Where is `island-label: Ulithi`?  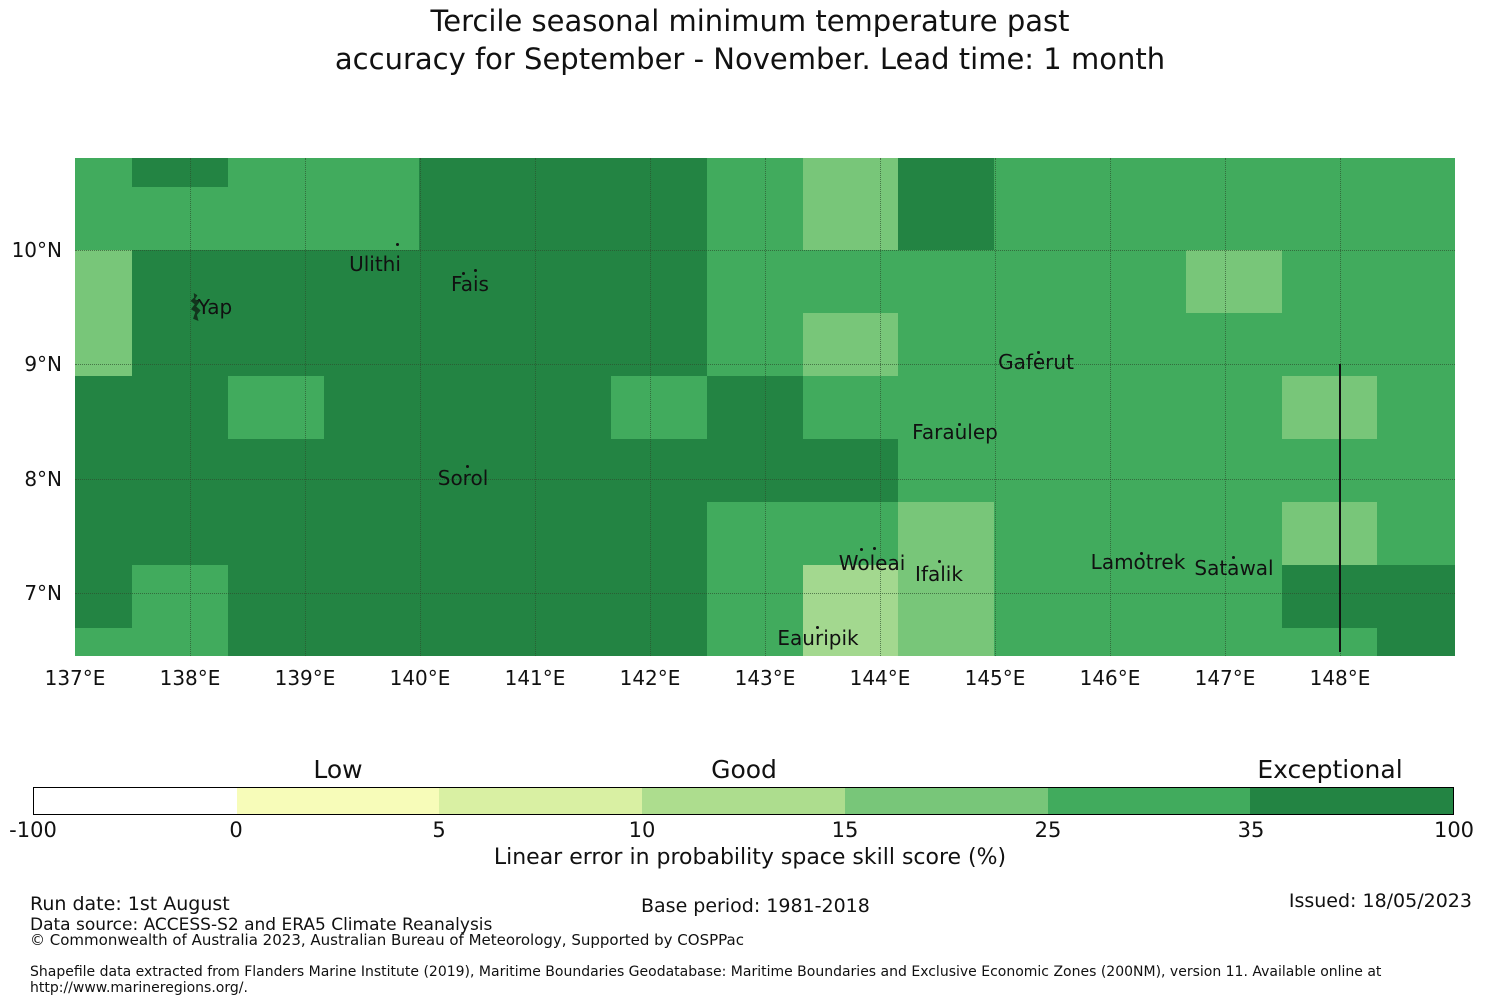 island-label: Ulithi is located at coordinates (375, 264).